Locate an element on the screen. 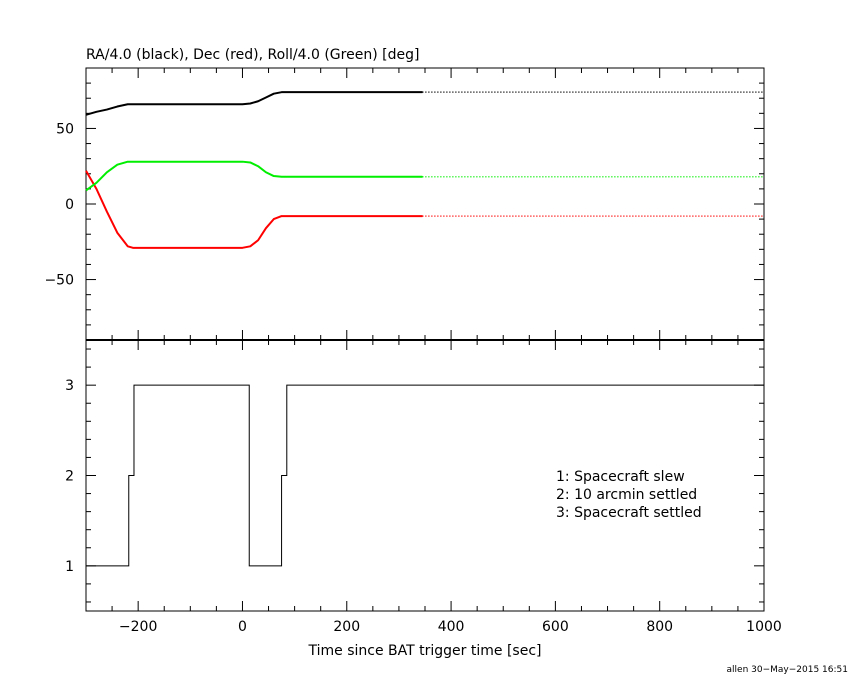 The height and width of the screenshot is (680, 850). top-y-tick-label: 50 is located at coordinates (65, 129).